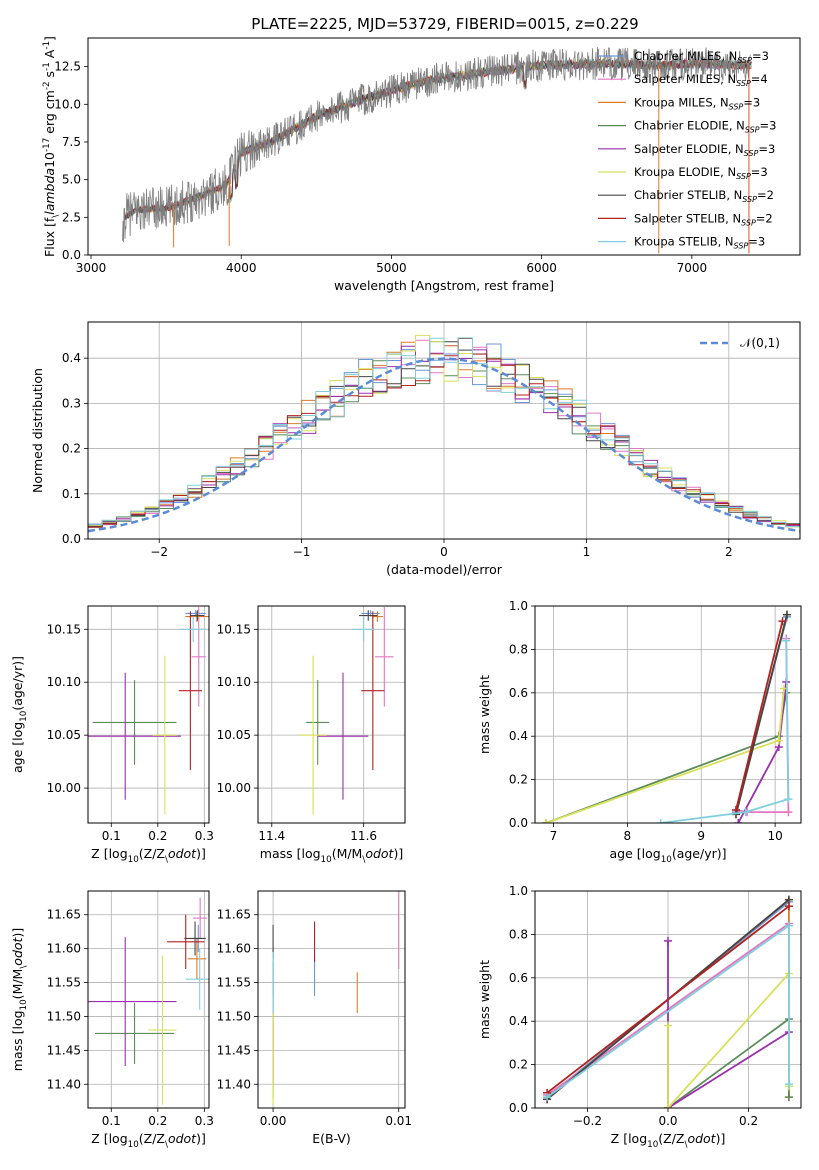 Image resolution: width=819 pixels, height=1170 pixels. I want to click on tick-label-y: 11.65, so click(64, 915).